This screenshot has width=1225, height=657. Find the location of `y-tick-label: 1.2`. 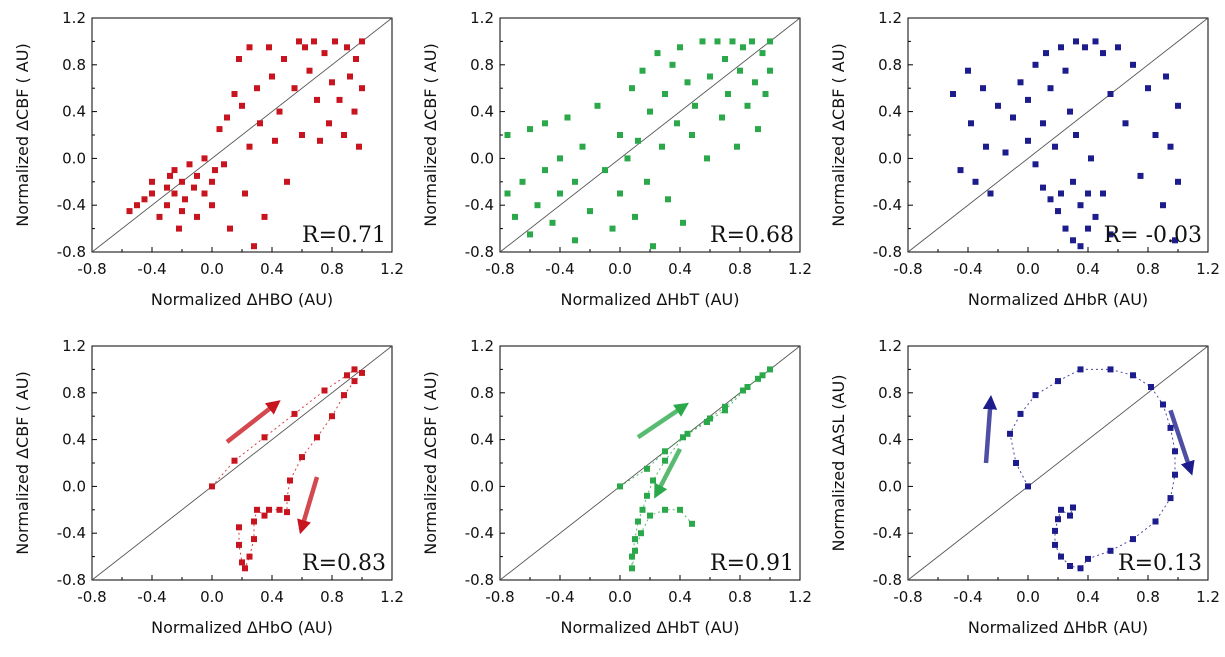

y-tick-label: 1.2 is located at coordinates (890, 346).